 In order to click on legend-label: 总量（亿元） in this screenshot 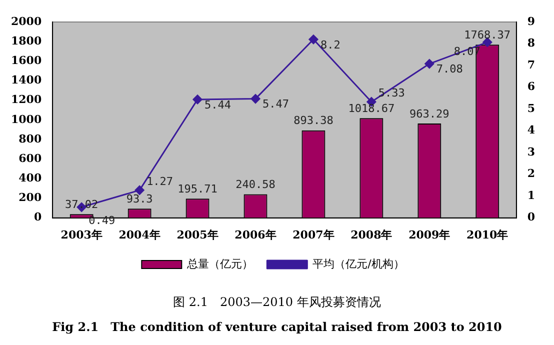, I will do `click(220, 263)`.